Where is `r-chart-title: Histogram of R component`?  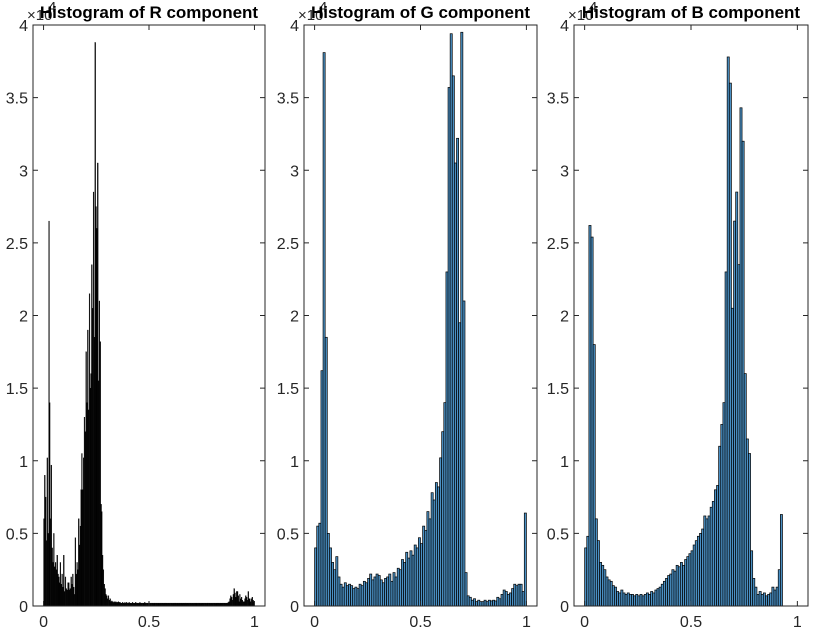
r-chart-title: Histogram of R component is located at coordinates (149, 12).